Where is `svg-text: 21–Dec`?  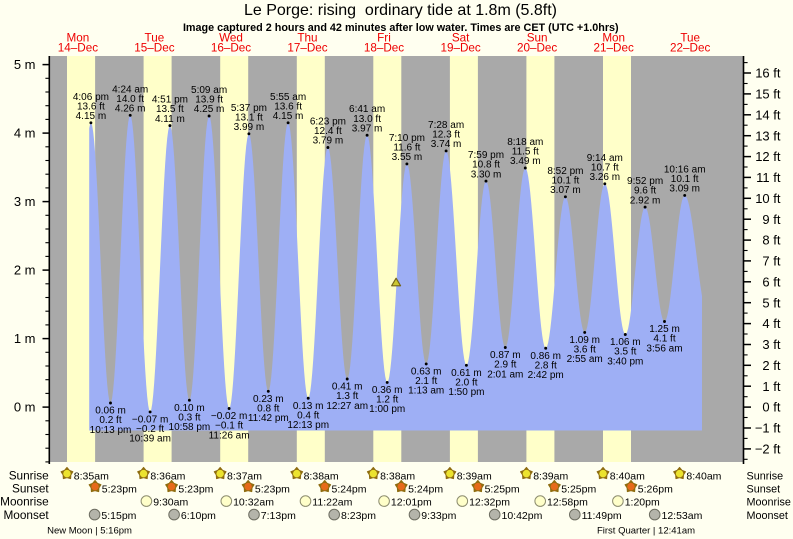 svg-text: 21–Dec is located at coordinates (614, 48).